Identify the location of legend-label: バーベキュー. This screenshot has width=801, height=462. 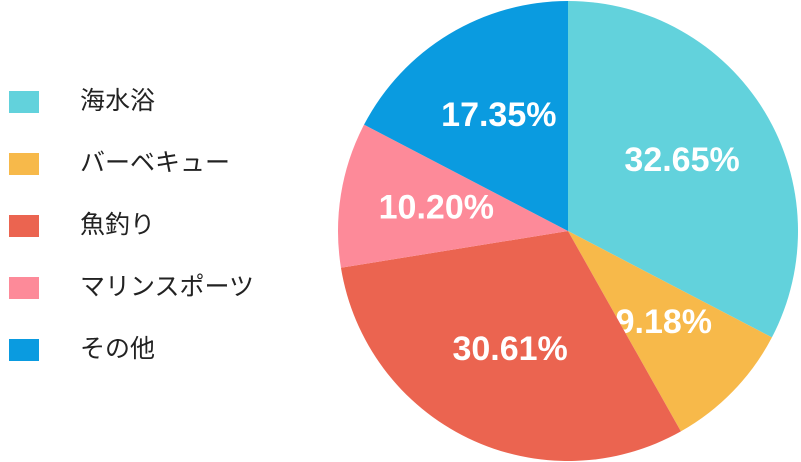
(155, 162).